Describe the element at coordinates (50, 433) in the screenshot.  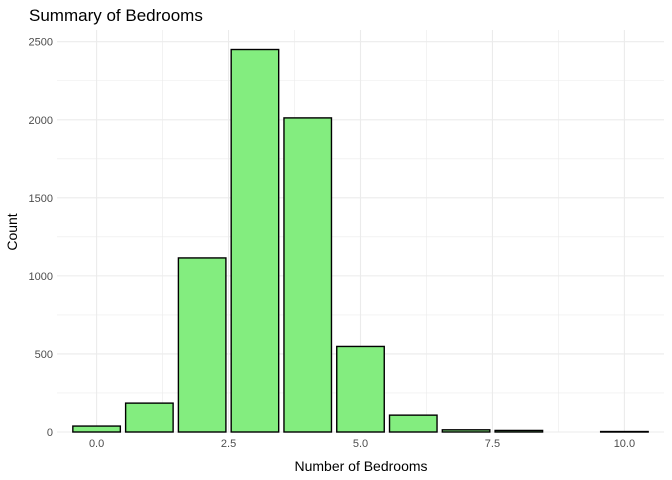
I see `y-tick-label: 0` at that location.